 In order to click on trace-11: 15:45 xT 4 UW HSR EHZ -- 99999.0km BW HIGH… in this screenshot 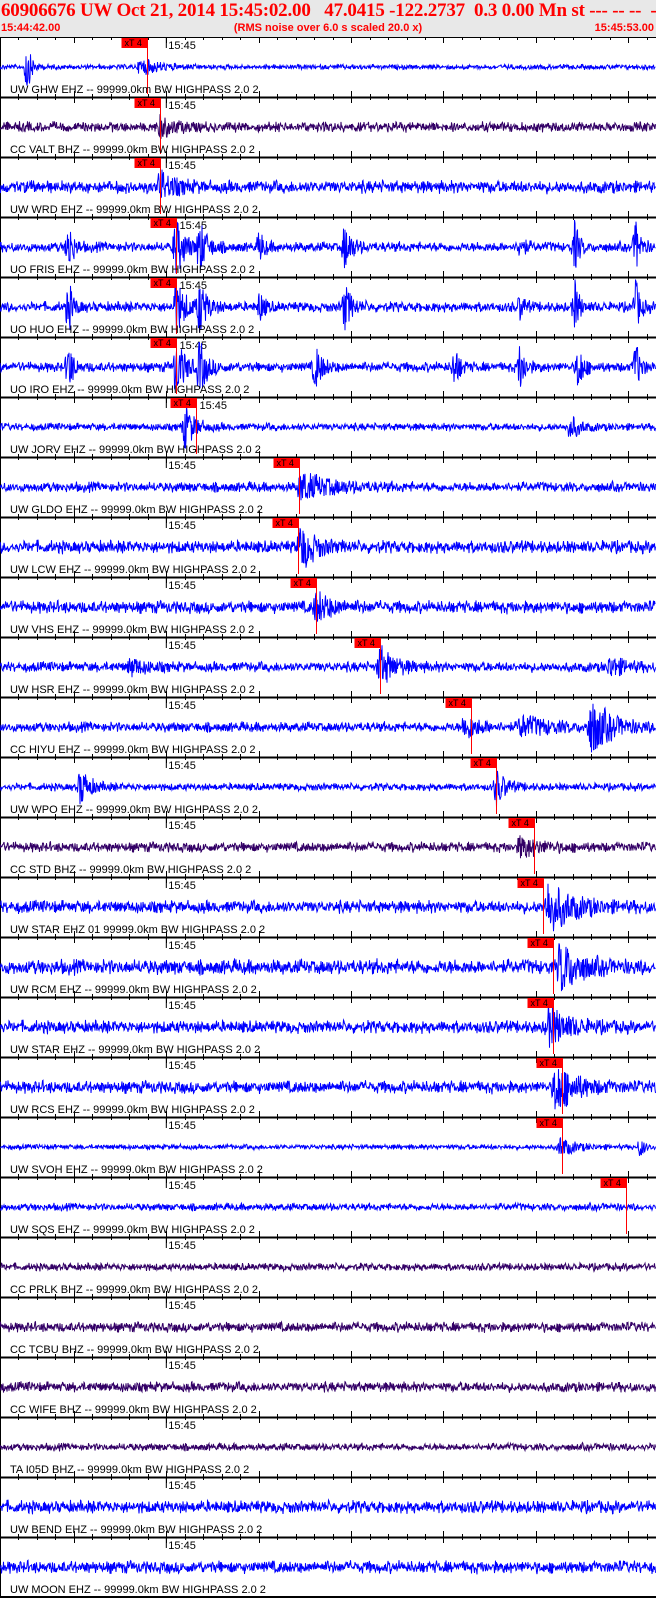, I will do `click(328, 663)`.